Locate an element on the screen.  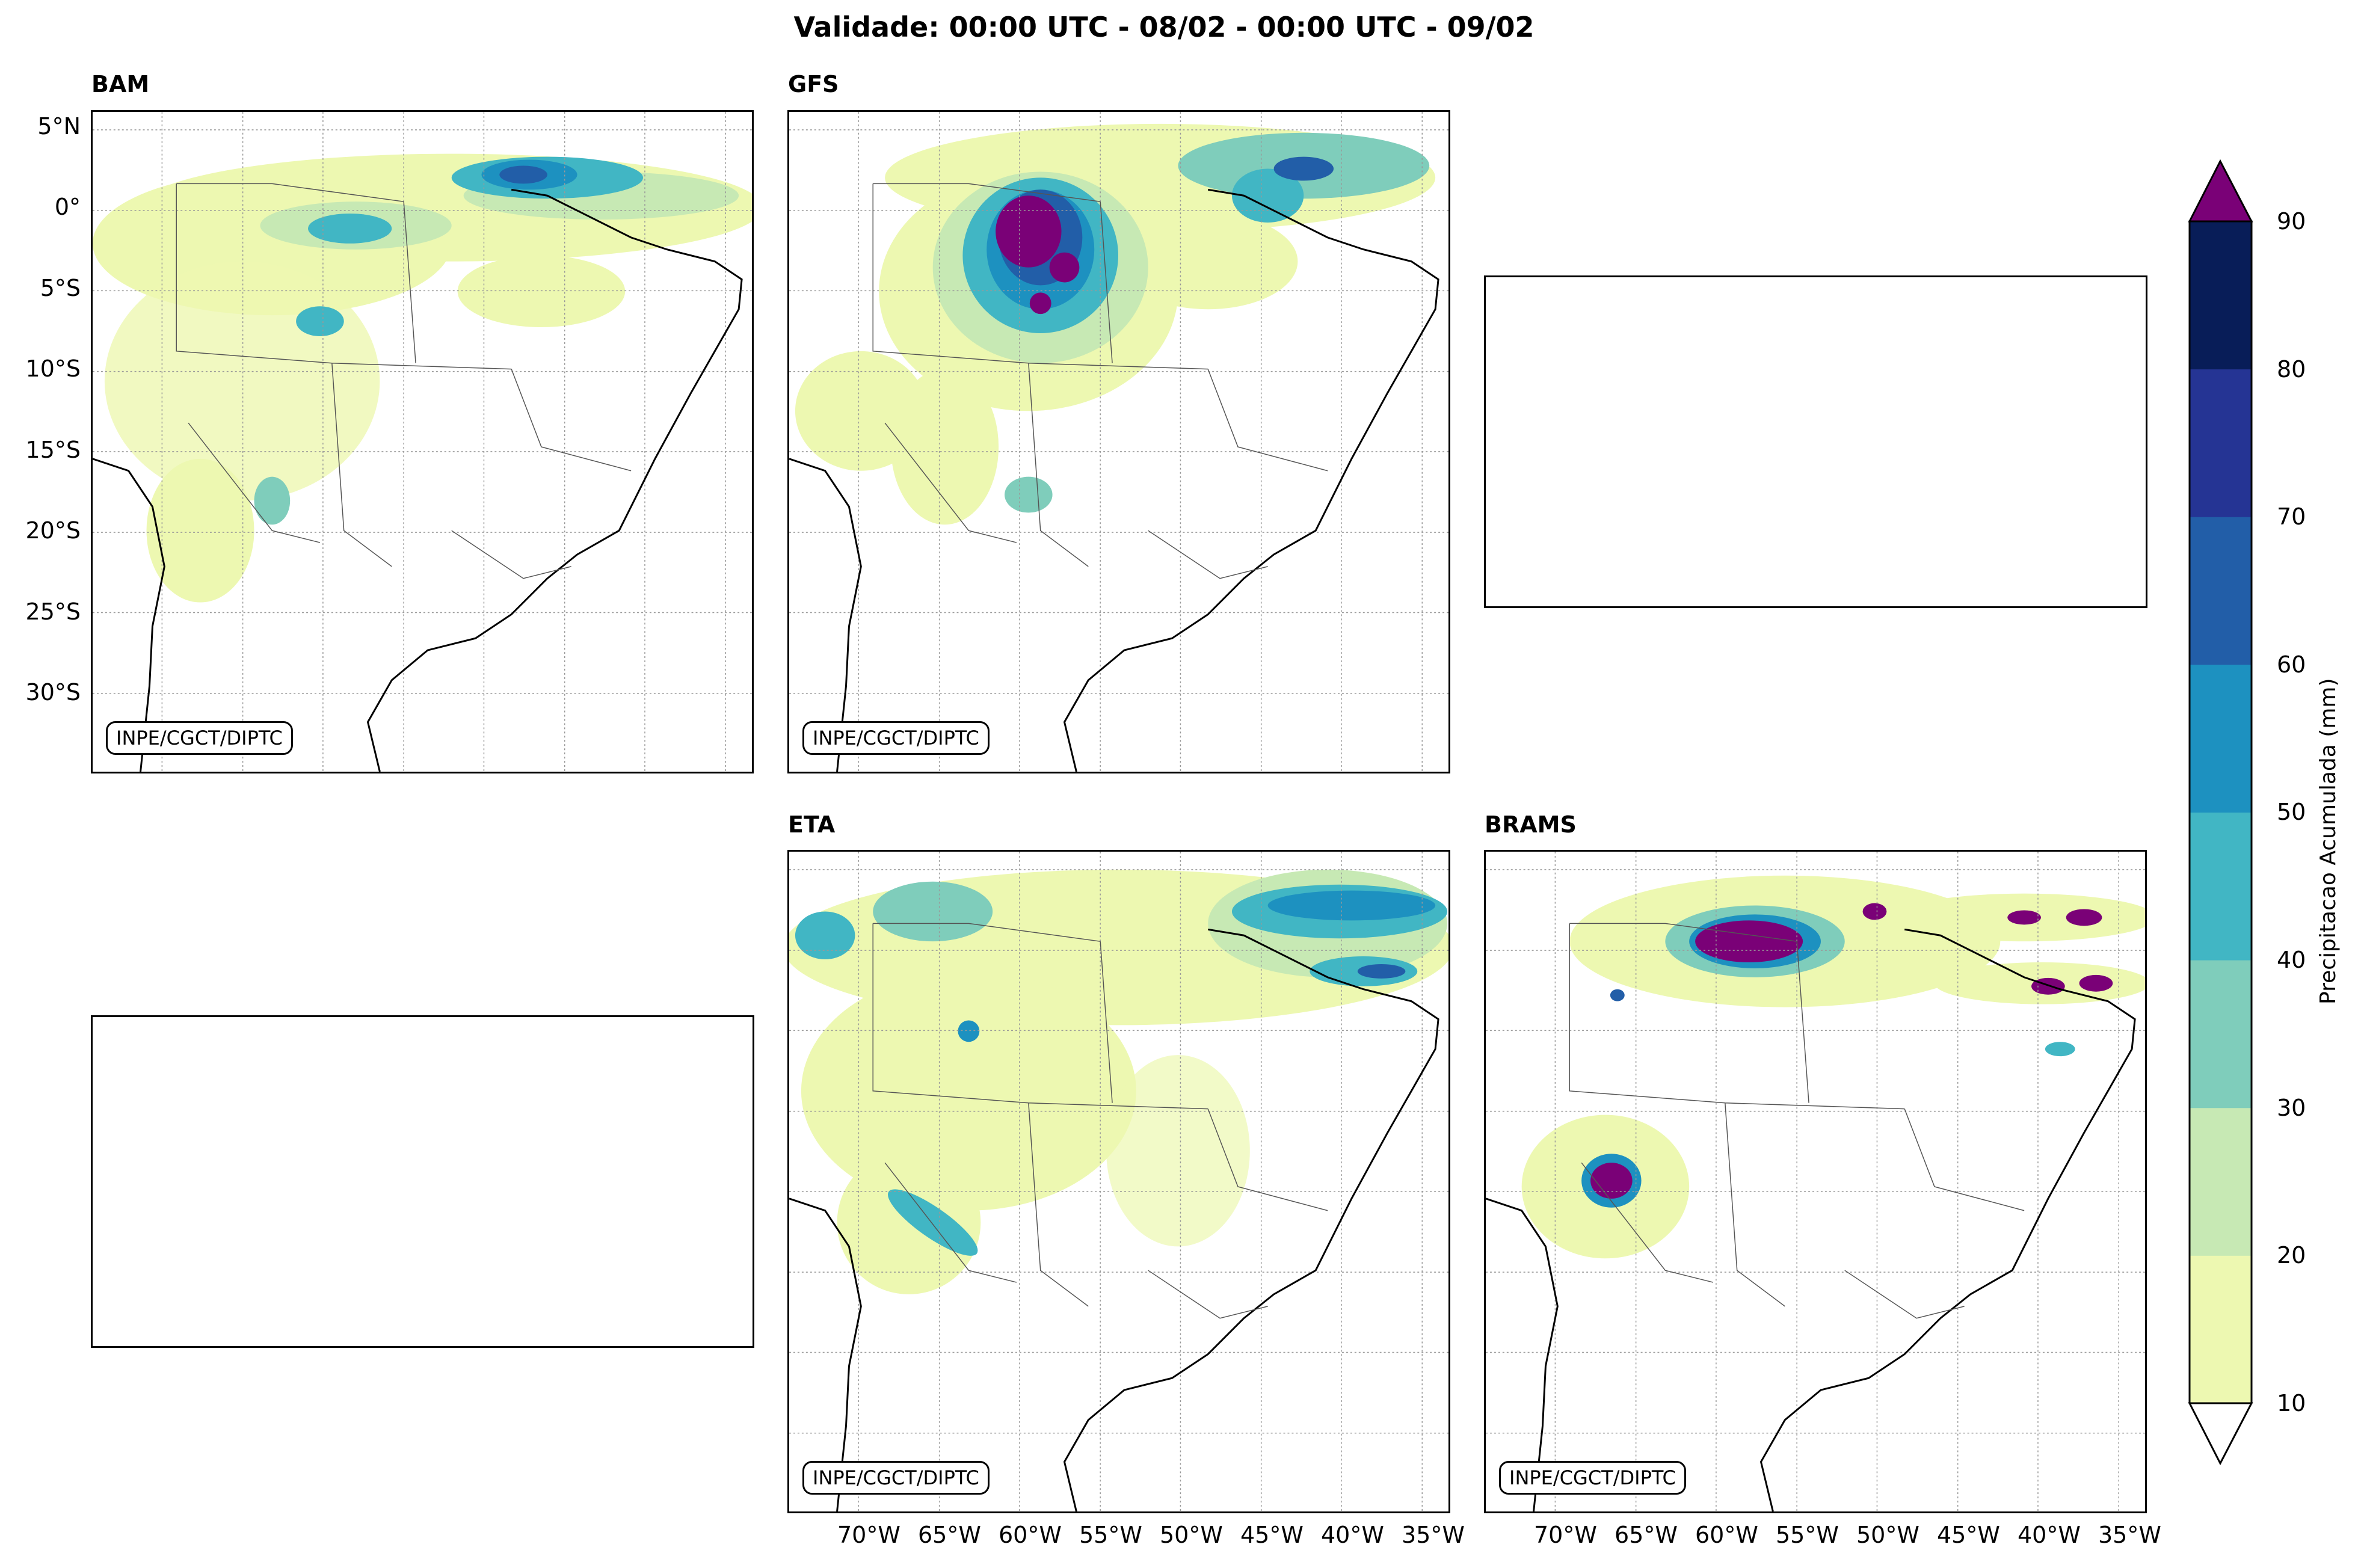
colorbar-under-triangle is located at coordinates (2221, 1434).